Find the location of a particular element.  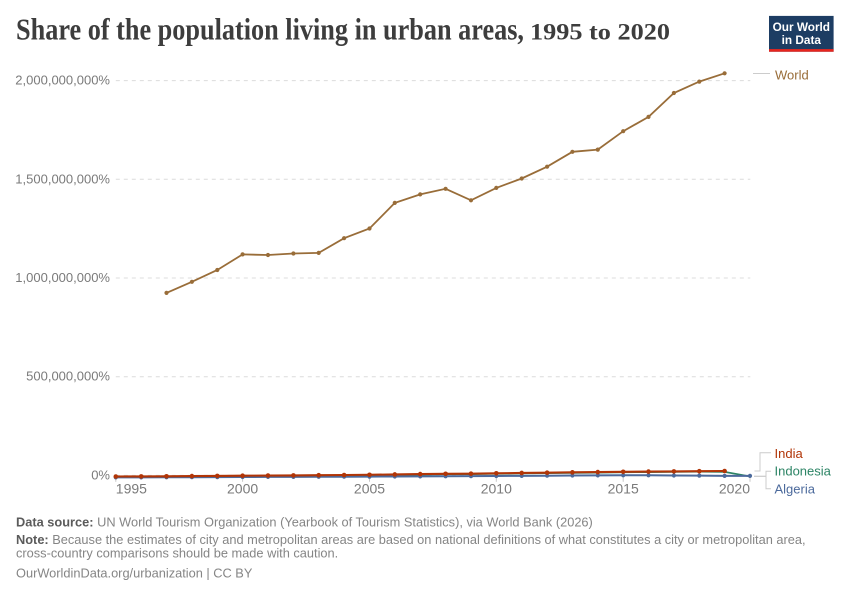

svg-text: World is located at coordinates (792, 75).